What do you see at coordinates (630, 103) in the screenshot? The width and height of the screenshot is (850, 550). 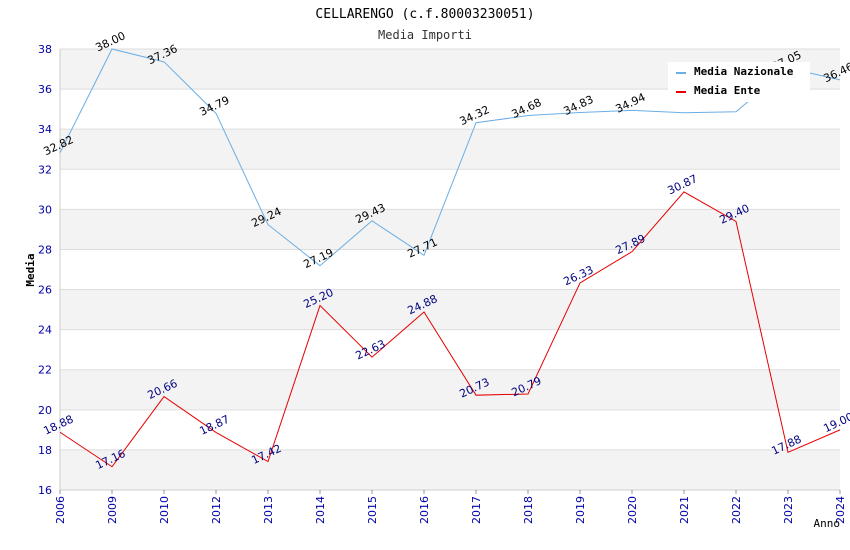 I see `data-label: 34.94` at bounding box center [630, 103].